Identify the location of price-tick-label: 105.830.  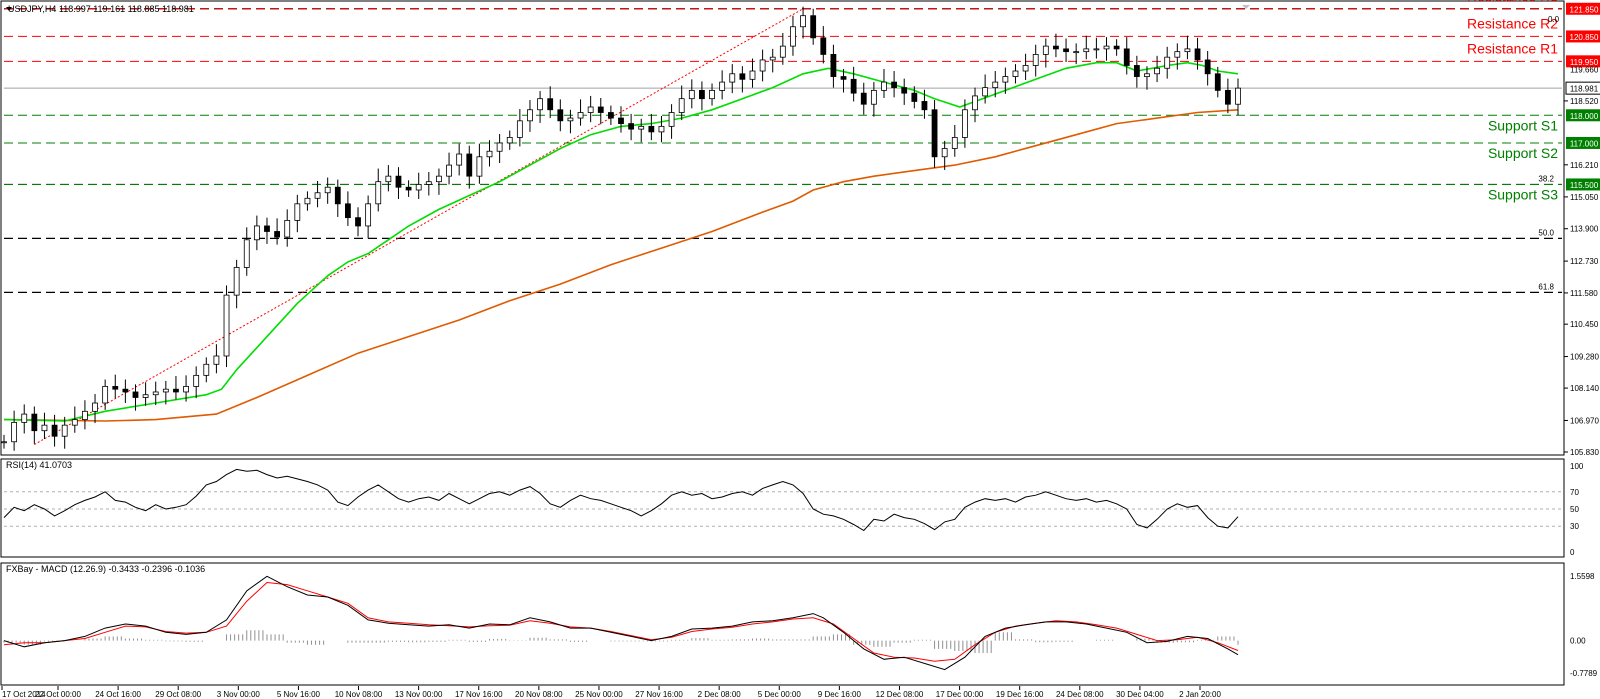
(1584, 452).